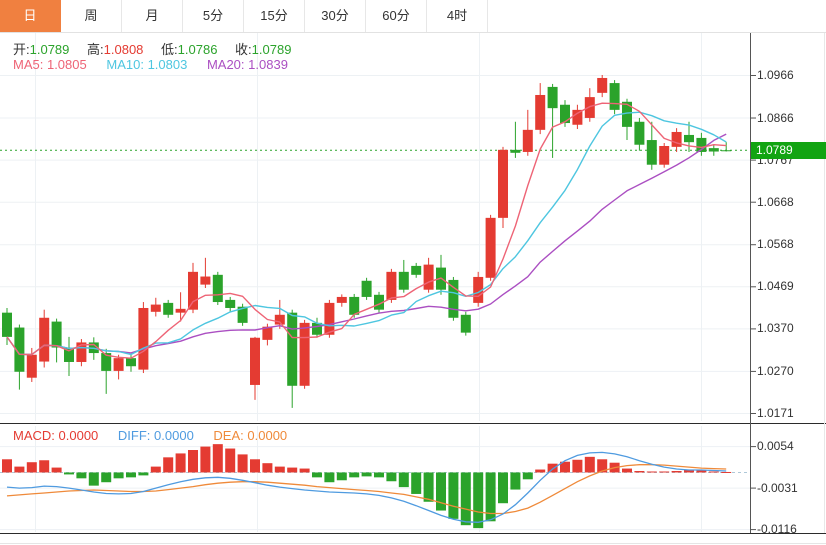 The height and width of the screenshot is (545, 826). Describe the element at coordinates (396, 16) in the screenshot. I see `tab-60min: 60分` at that location.